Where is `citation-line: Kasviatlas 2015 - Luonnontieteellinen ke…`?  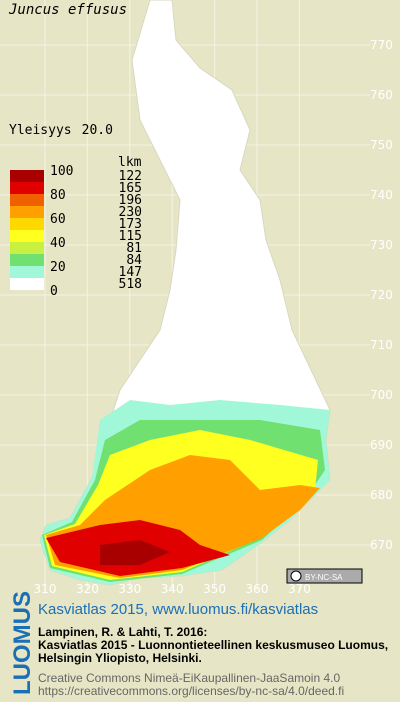
citation-line: Kasviatlas 2015 - Luonnontieteellinen ke… is located at coordinates (213, 645).